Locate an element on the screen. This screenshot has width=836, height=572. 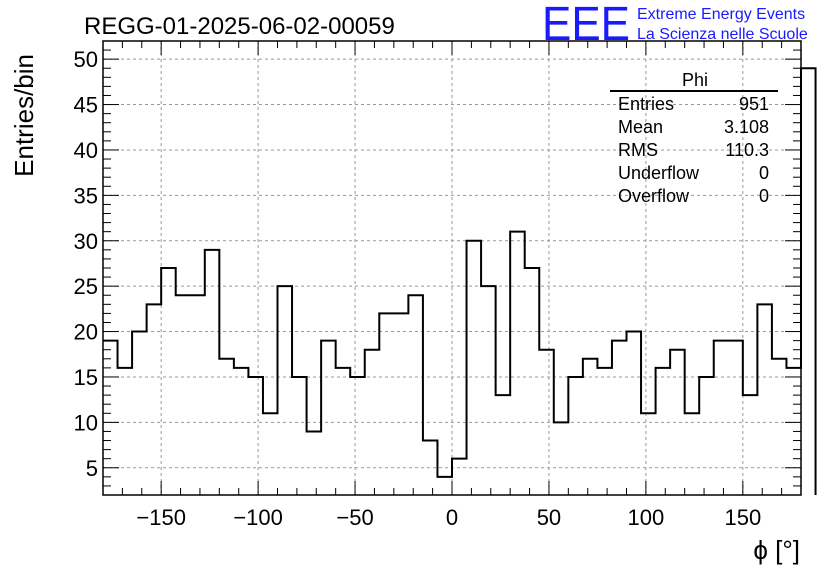
y-tick-label: 50 is located at coordinates (86, 59).